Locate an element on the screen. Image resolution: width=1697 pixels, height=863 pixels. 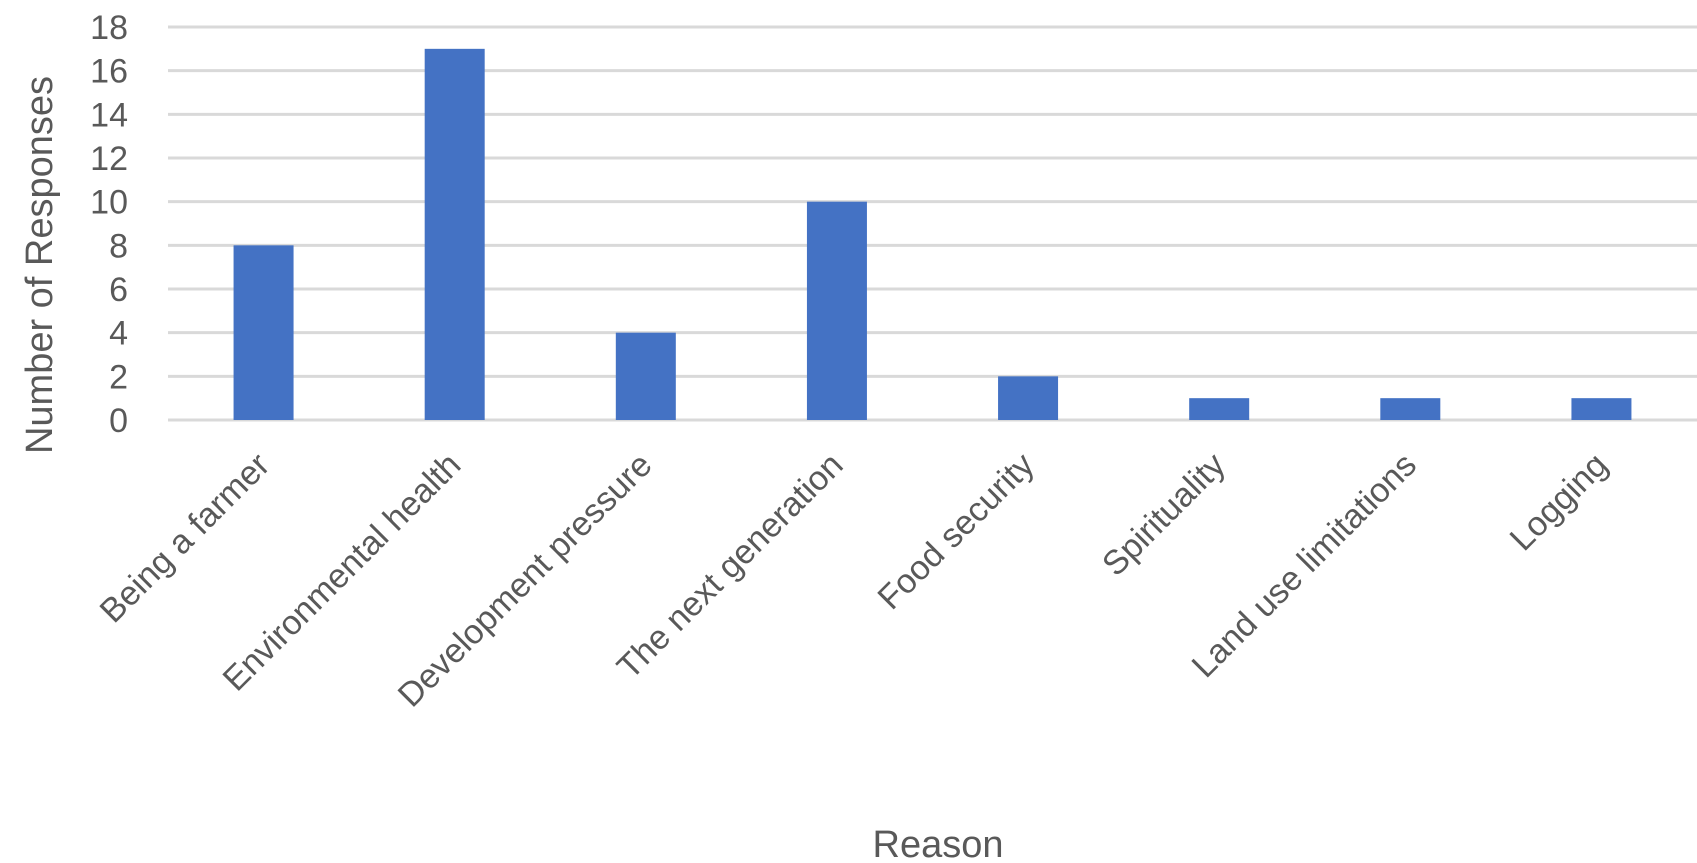
y-tick-label: 18 is located at coordinates (109, 28).